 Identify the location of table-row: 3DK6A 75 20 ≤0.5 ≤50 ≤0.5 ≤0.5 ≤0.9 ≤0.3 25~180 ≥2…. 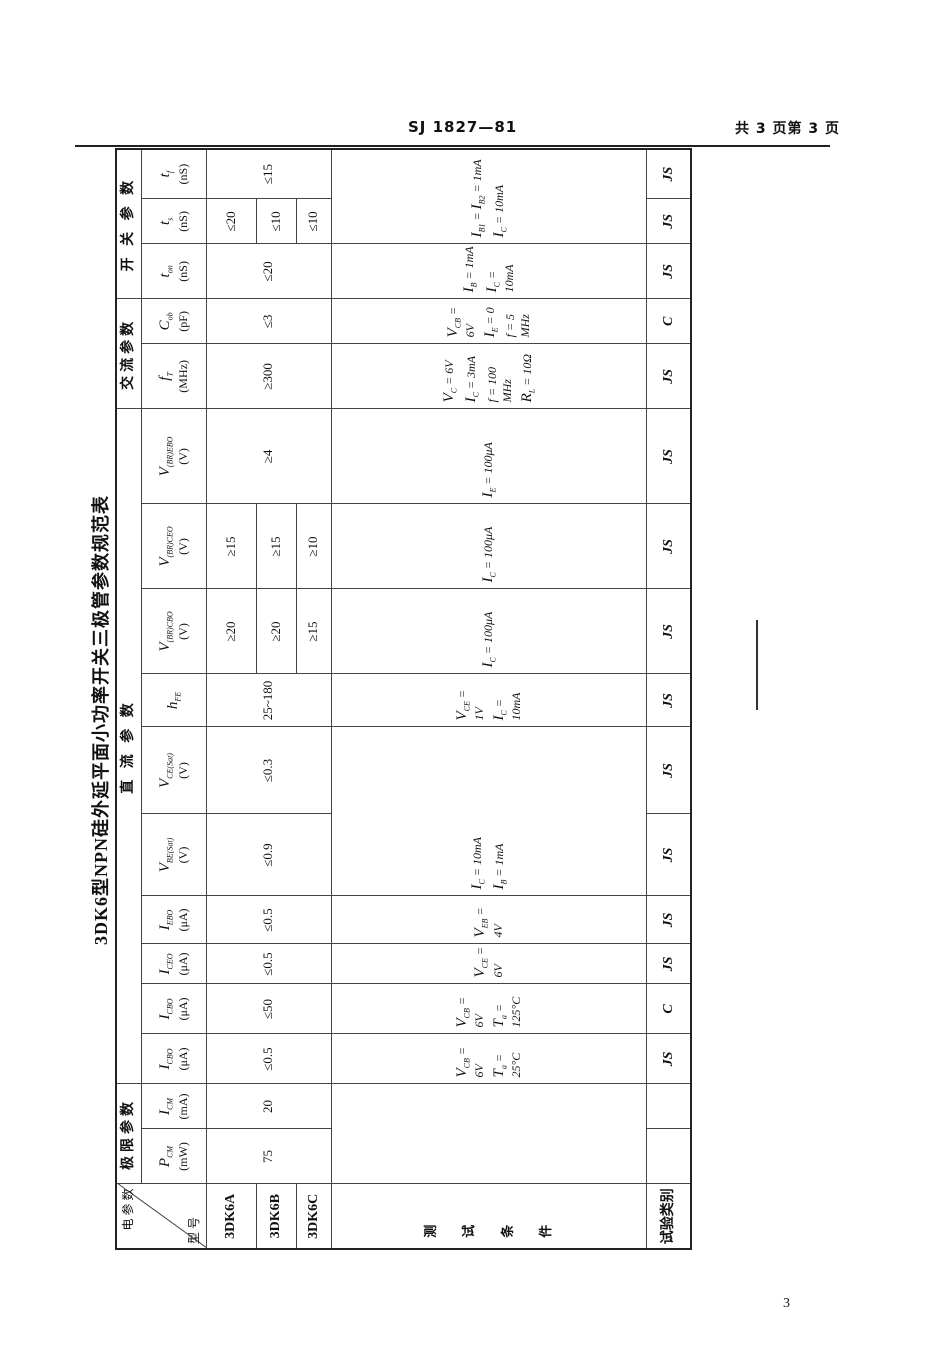
(268, 698).